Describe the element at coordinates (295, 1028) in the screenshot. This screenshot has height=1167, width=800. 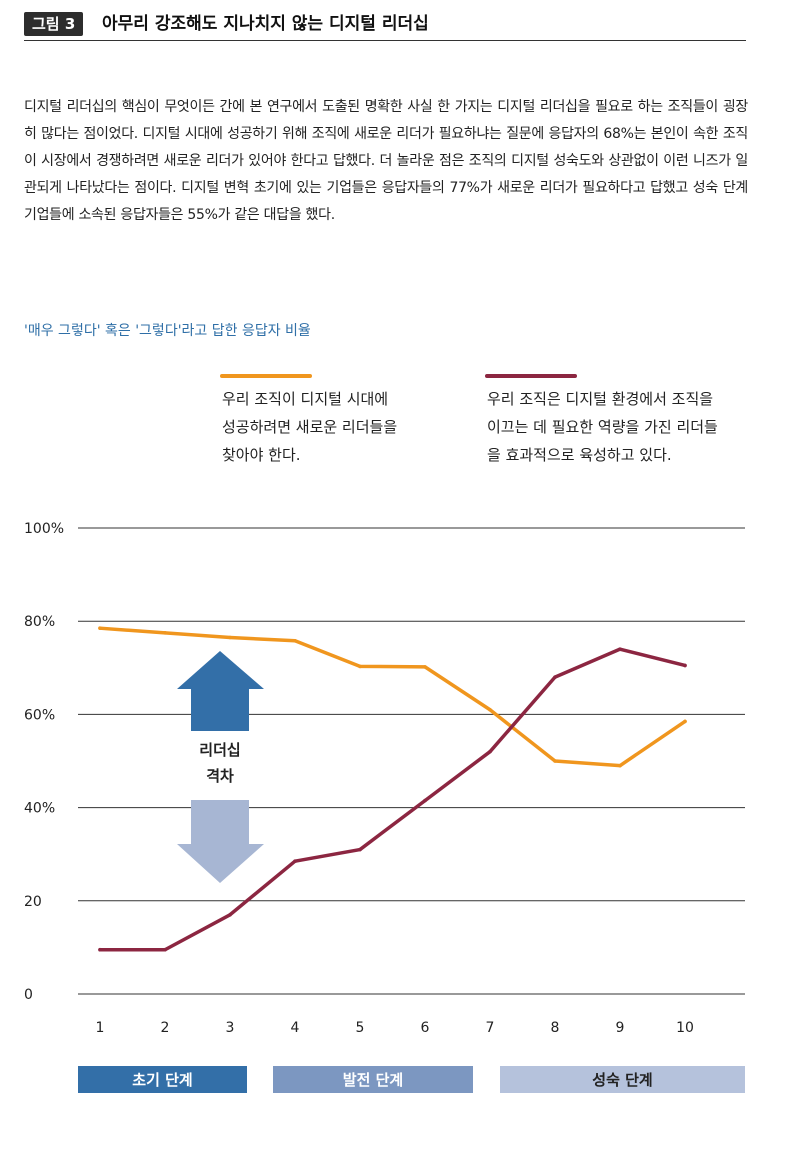
I see `x-tick-label: 4` at that location.